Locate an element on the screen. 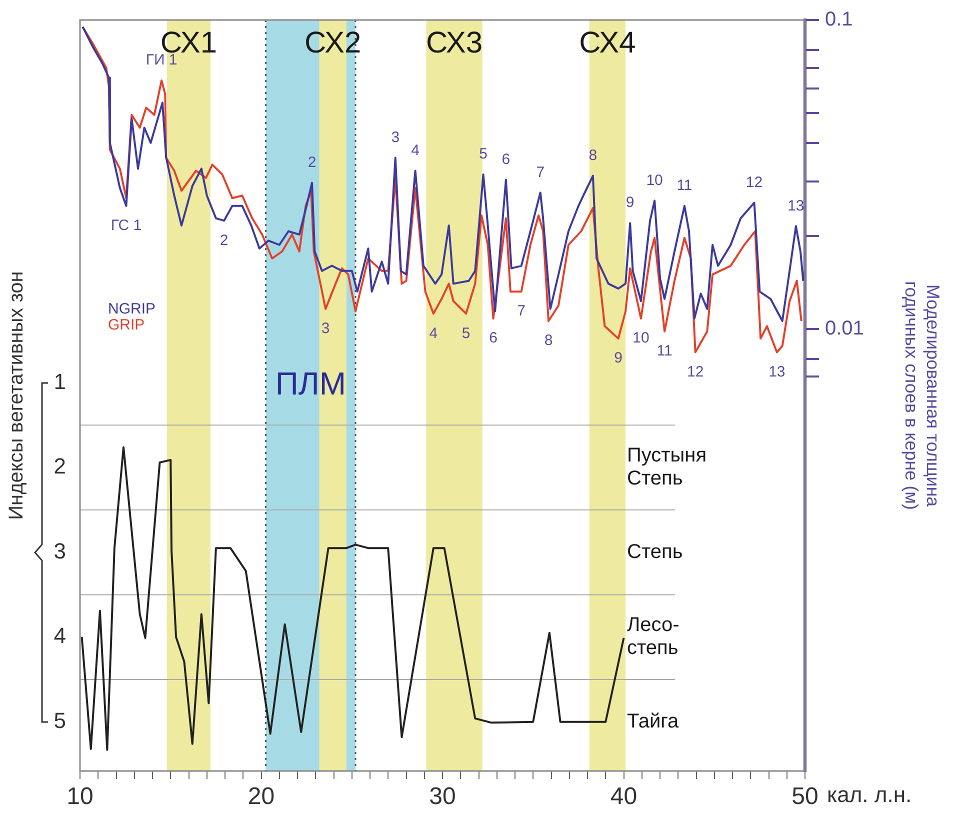 The height and width of the screenshot is (831, 955). band-label: СХ4 is located at coordinates (607, 43).